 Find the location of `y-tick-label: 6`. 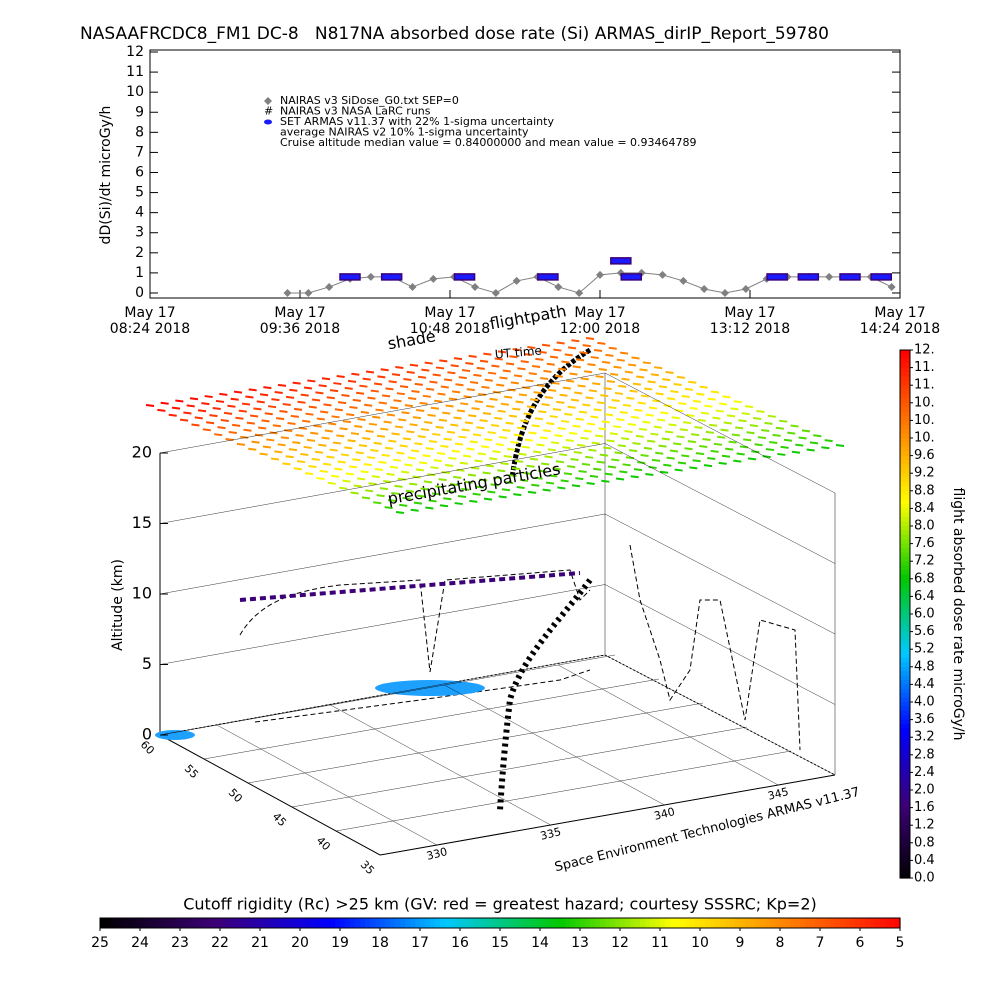

y-tick-label: 6 is located at coordinates (139, 172).